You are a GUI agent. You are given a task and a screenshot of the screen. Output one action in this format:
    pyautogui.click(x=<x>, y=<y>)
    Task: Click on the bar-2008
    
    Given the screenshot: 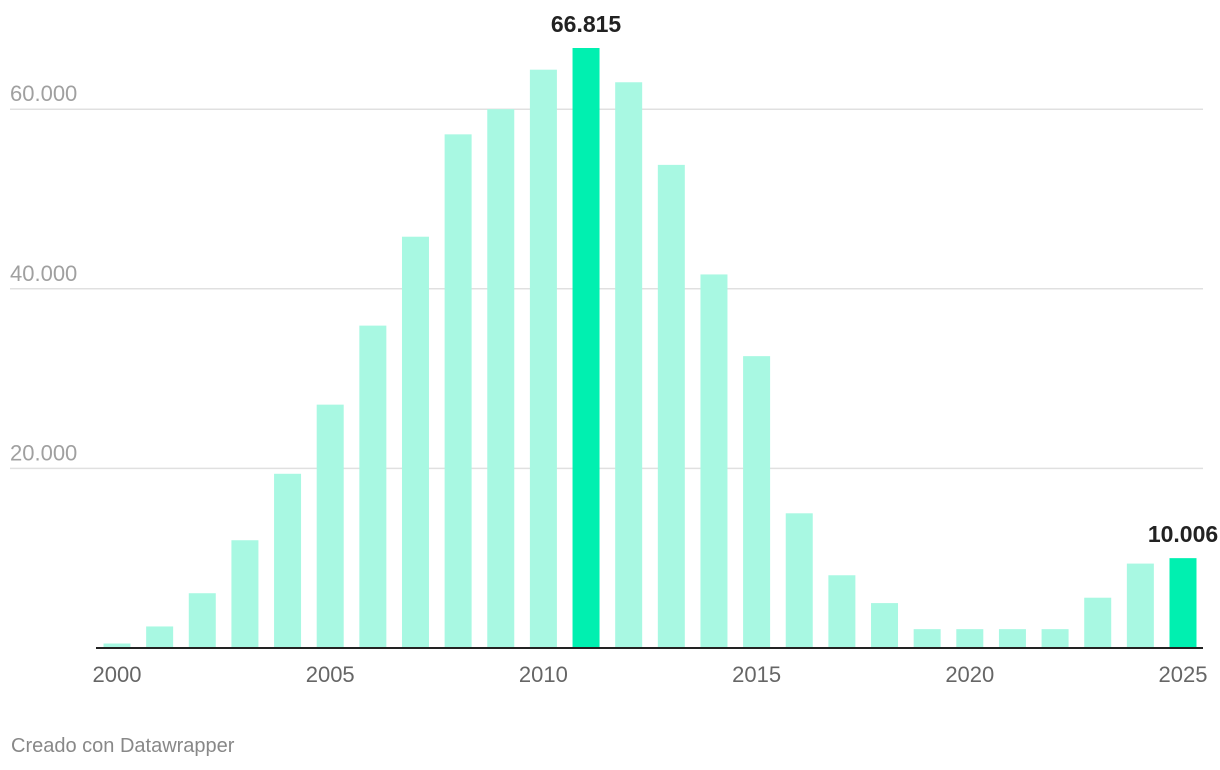 What is the action you would take?
    pyautogui.click(x=458, y=391)
    